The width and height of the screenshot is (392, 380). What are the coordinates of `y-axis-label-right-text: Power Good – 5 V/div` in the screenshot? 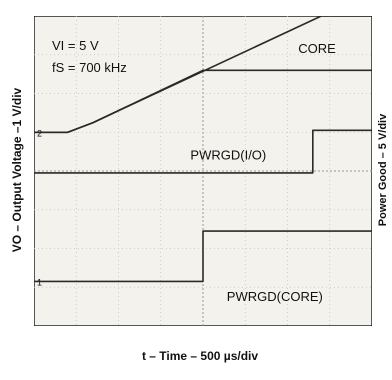 It's located at (383, 170).